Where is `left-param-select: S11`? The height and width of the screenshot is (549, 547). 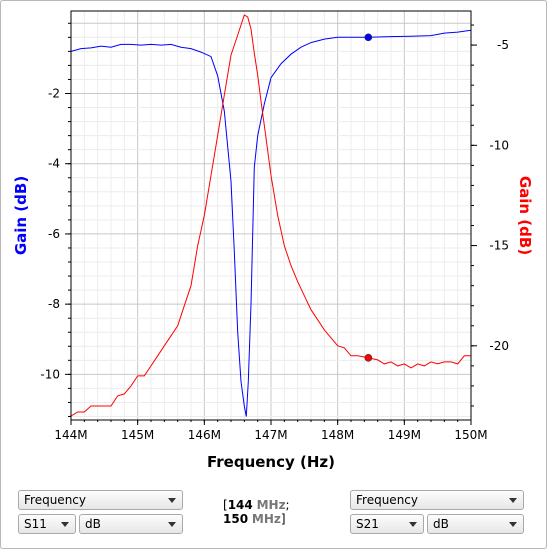 left-param-select: S11 is located at coordinates (47, 524).